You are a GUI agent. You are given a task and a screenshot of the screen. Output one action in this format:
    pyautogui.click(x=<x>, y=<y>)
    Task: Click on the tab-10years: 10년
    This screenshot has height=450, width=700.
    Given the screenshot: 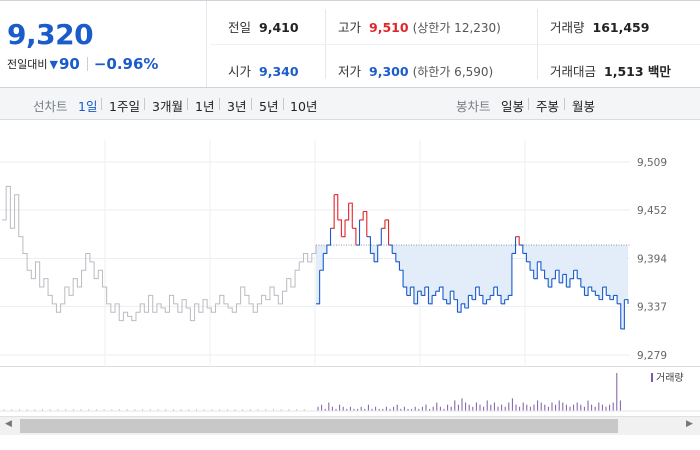 What is the action you would take?
    pyautogui.click(x=304, y=106)
    